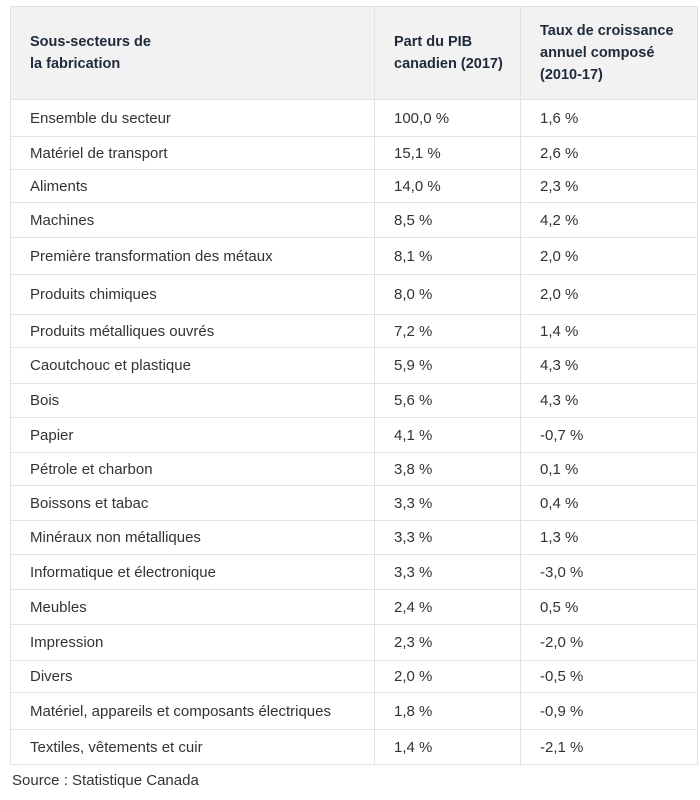 This screenshot has height=800, width=700. What do you see at coordinates (447, 118) in the screenshot?
I see `gdp-share-cell: 100,0 %` at bounding box center [447, 118].